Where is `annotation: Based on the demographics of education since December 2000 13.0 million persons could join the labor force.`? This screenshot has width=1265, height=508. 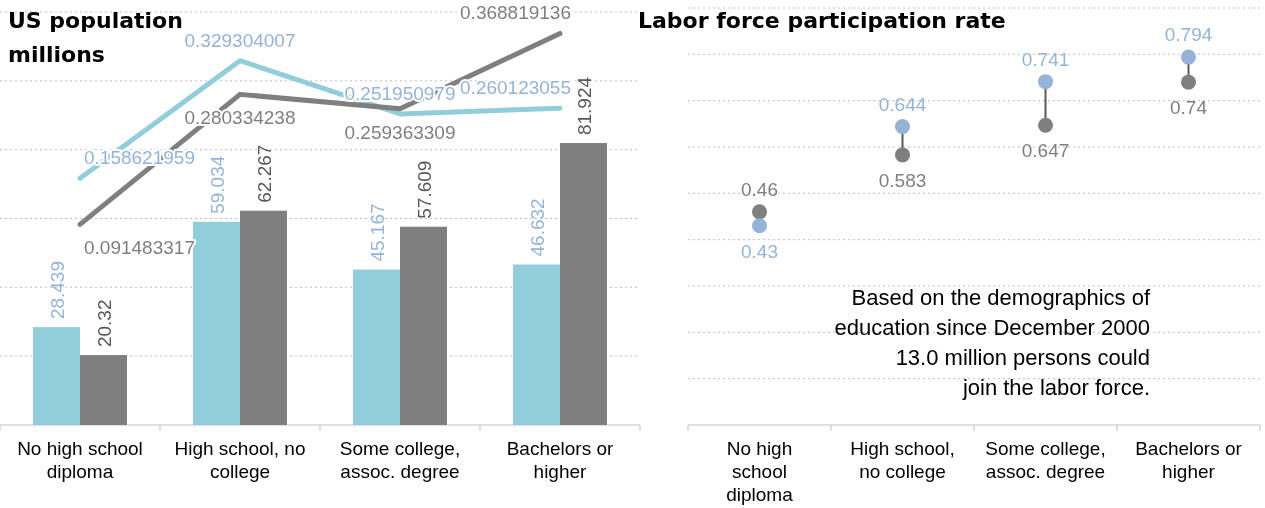 annotation: Based on the demographics of education since December 2000 13.0 million persons could join the labor force. is located at coordinates (992, 342).